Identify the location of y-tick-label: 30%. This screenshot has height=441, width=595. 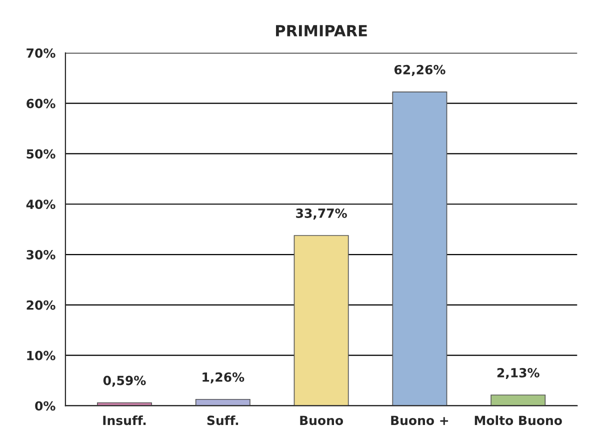
(41, 255).